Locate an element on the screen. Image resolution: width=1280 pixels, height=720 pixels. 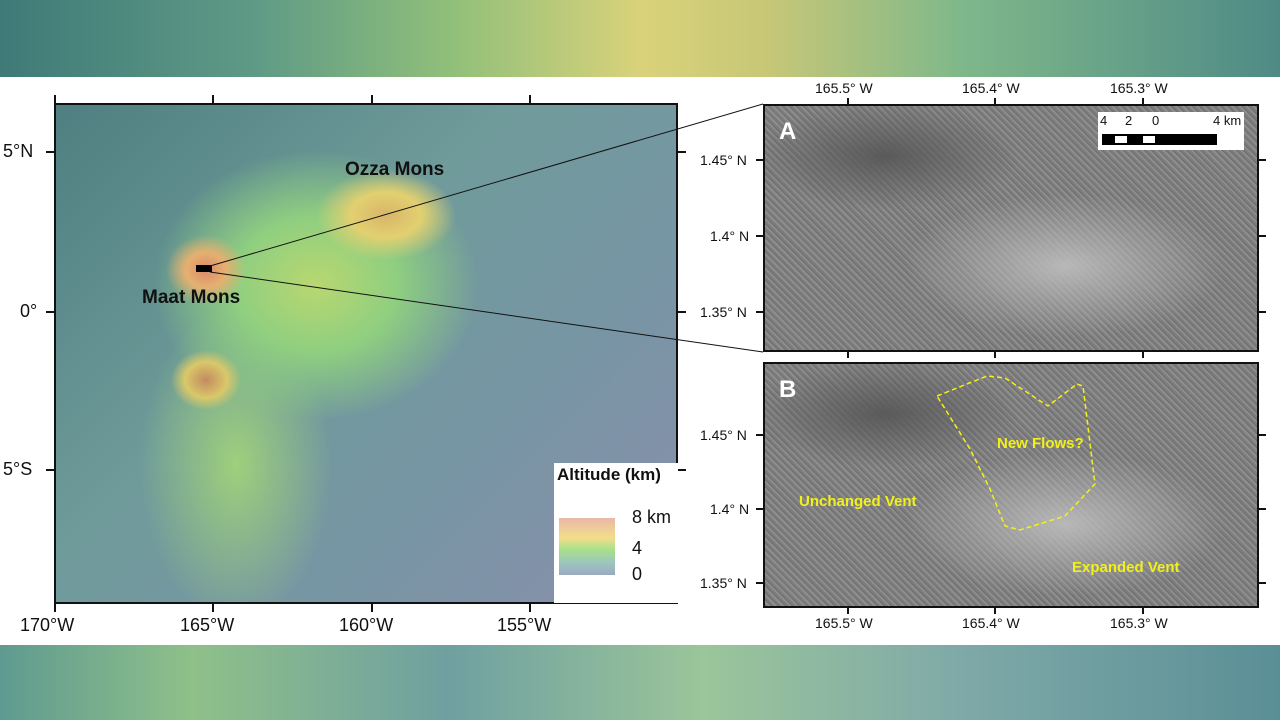
expanded-vent-annotation: Expanded Vent is located at coordinates (1126, 567).